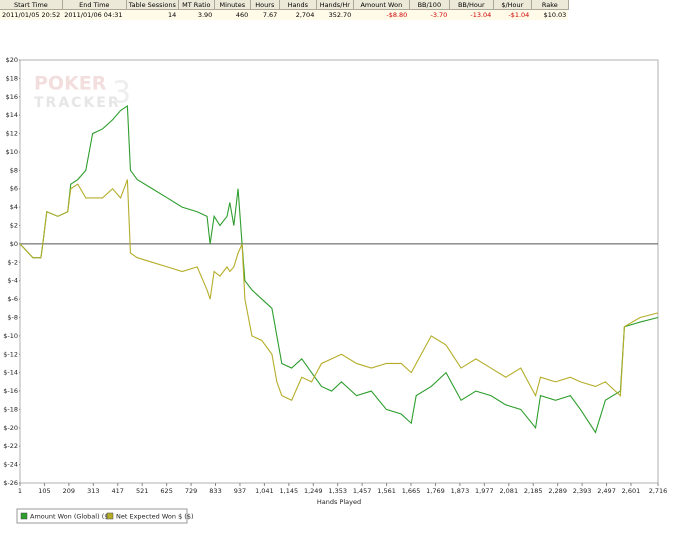 Image resolution: width=700 pixels, height=560 pixels. I want to click on column-header: Hours, so click(265, 5).